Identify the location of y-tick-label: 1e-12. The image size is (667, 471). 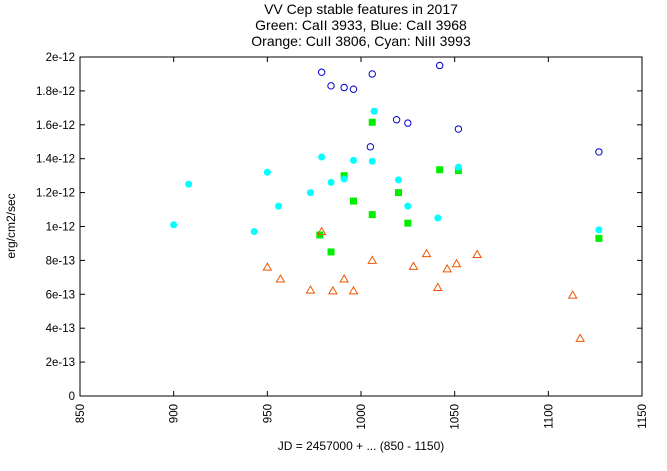
(60, 228).